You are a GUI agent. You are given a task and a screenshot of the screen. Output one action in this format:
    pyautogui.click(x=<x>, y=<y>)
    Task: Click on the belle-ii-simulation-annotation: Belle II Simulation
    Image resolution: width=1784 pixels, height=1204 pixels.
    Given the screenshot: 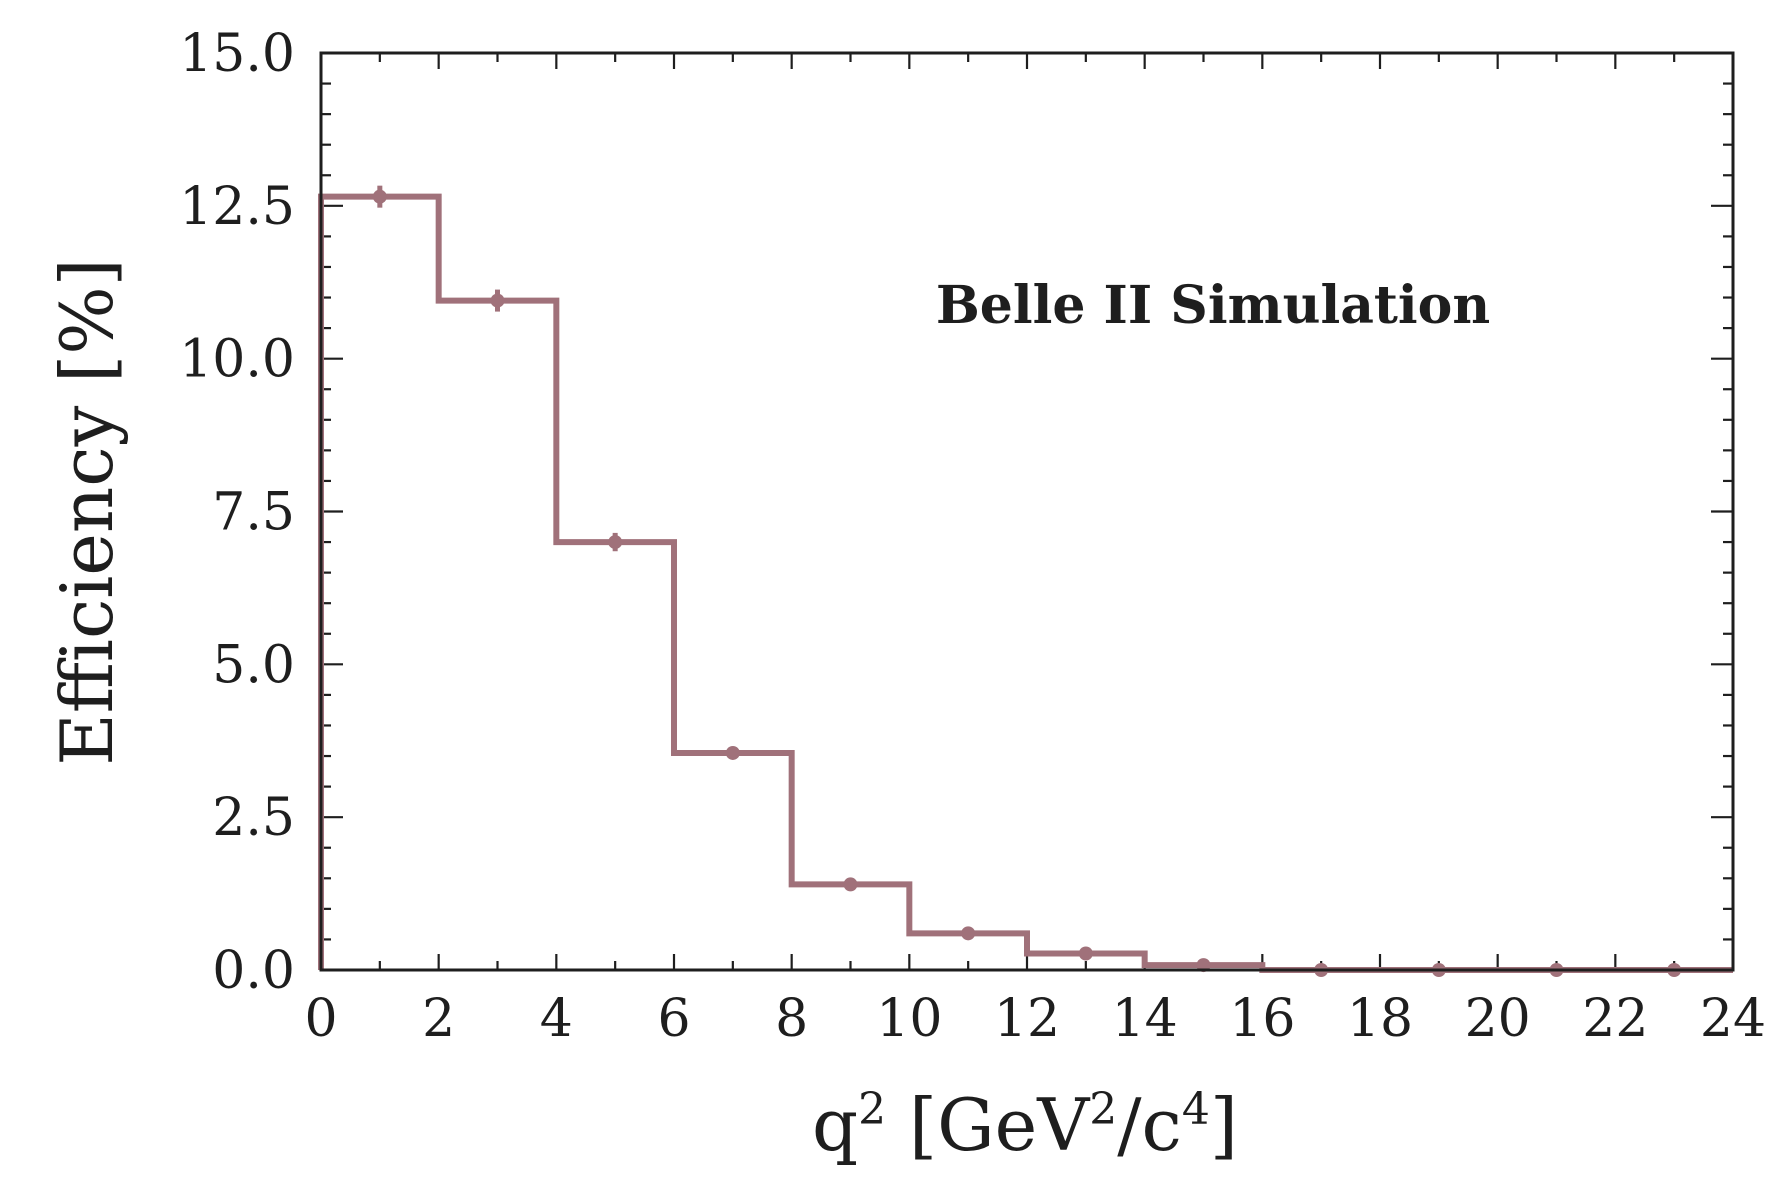 What is the action you would take?
    pyautogui.click(x=1213, y=305)
    